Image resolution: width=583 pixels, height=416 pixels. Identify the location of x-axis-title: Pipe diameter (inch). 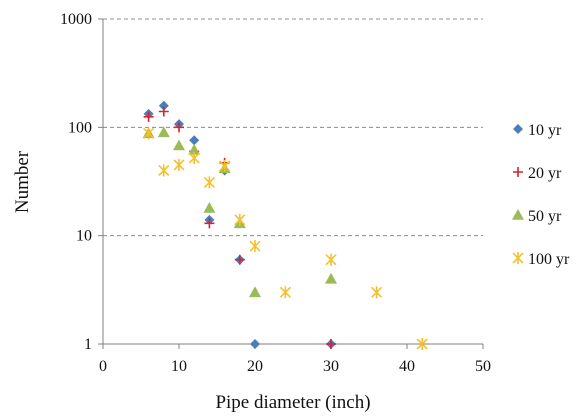
(292, 402).